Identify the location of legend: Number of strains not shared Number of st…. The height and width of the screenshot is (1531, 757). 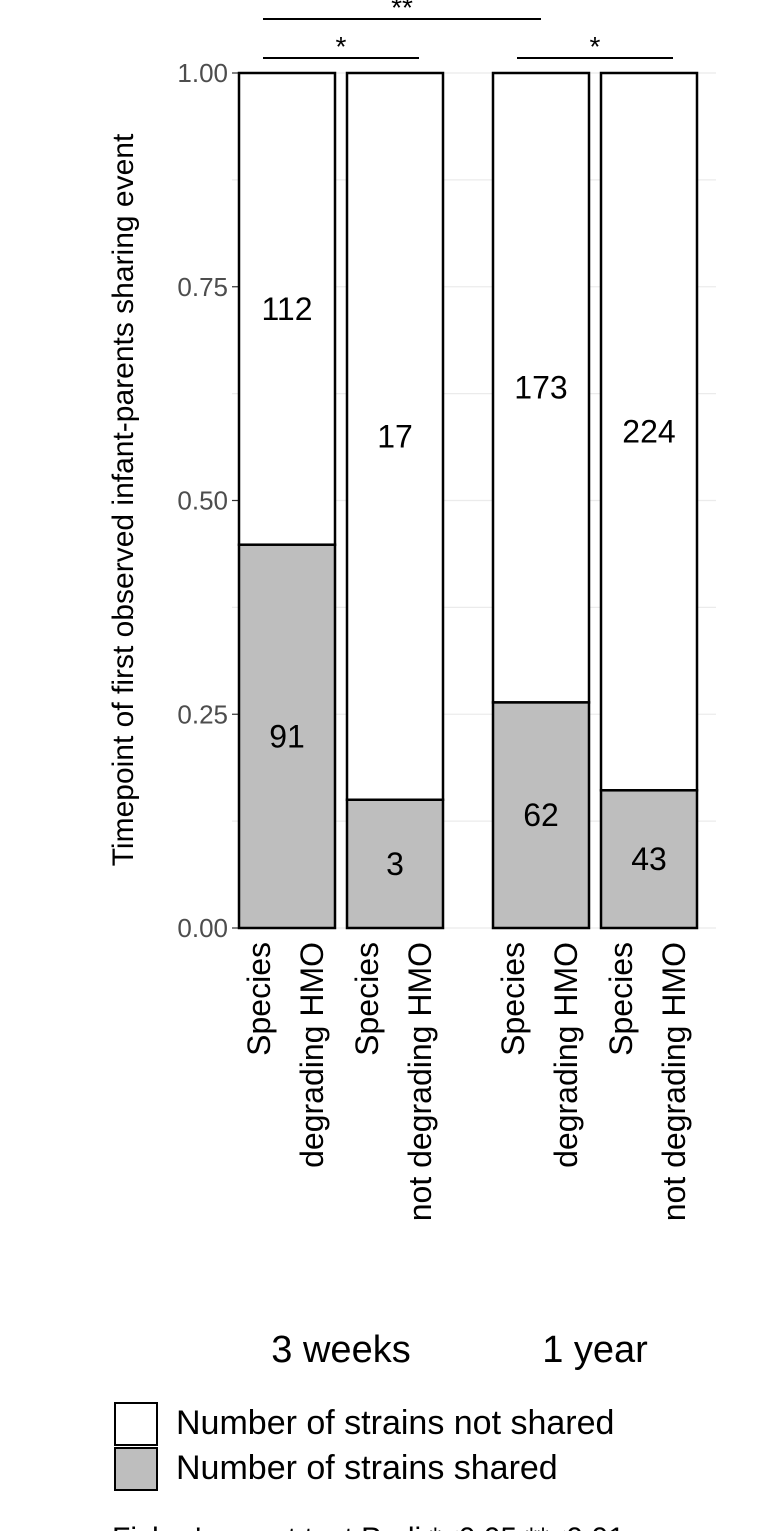
(364, 1446).